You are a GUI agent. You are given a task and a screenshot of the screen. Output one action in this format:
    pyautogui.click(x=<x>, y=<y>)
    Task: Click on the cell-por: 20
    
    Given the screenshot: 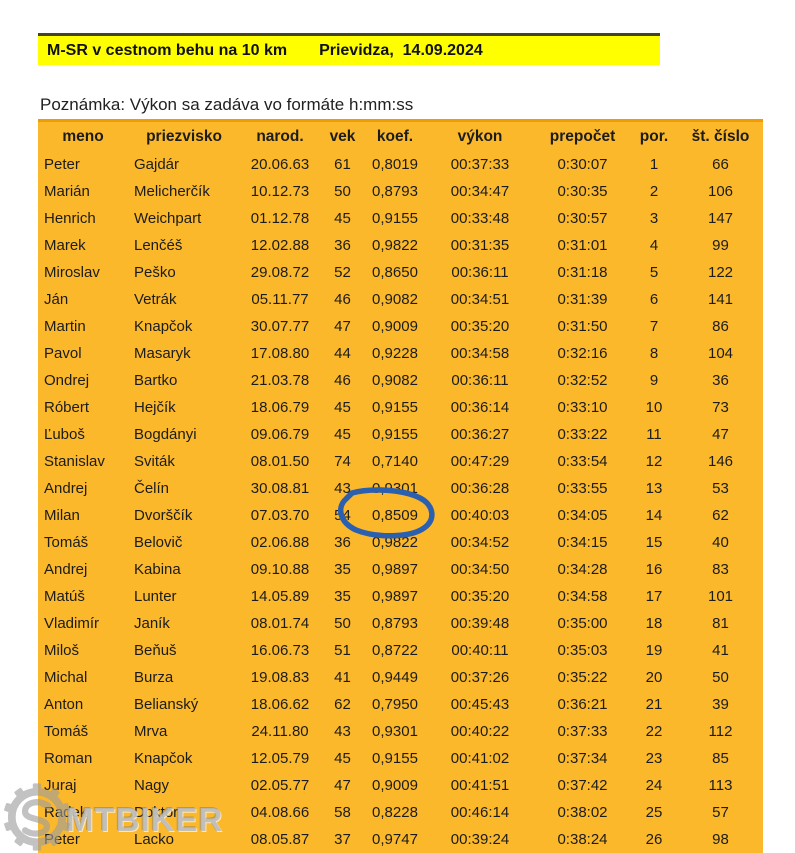 What is the action you would take?
    pyautogui.click(x=654, y=677)
    